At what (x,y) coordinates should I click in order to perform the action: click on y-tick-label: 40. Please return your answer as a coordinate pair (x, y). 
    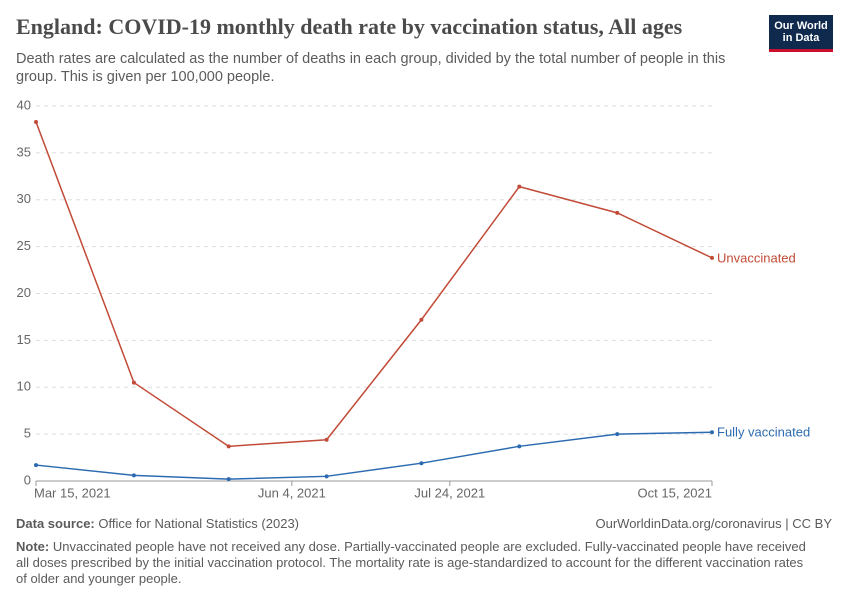
    Looking at the image, I should click on (24, 104).